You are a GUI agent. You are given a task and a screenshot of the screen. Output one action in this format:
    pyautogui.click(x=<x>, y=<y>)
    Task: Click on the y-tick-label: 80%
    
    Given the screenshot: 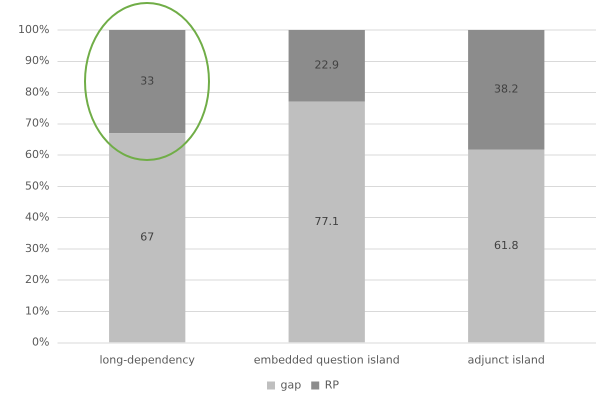 What is the action you would take?
    pyautogui.click(x=37, y=91)
    